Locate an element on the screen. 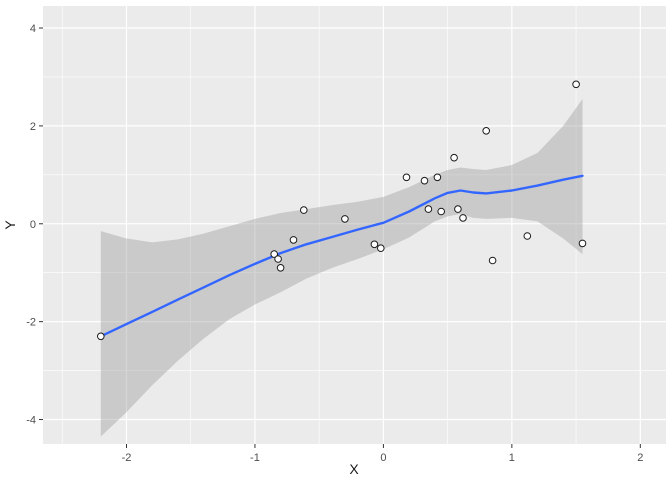 The width and height of the screenshot is (672, 480). y-axis-title: Y is located at coordinates (10, 225).